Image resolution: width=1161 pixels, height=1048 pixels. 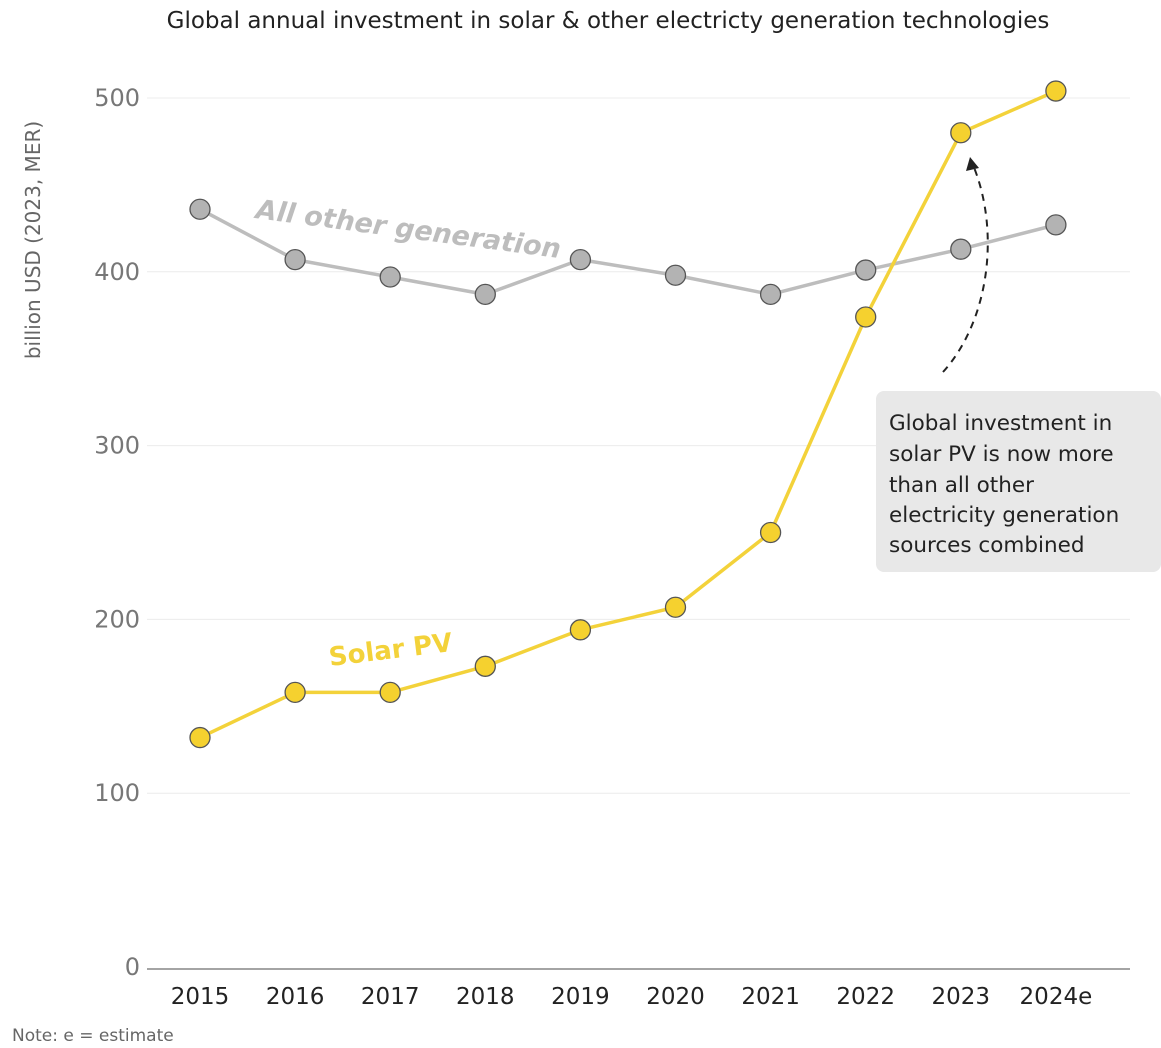 I want to click on x-tick-label: 2015, so click(x=200, y=997).